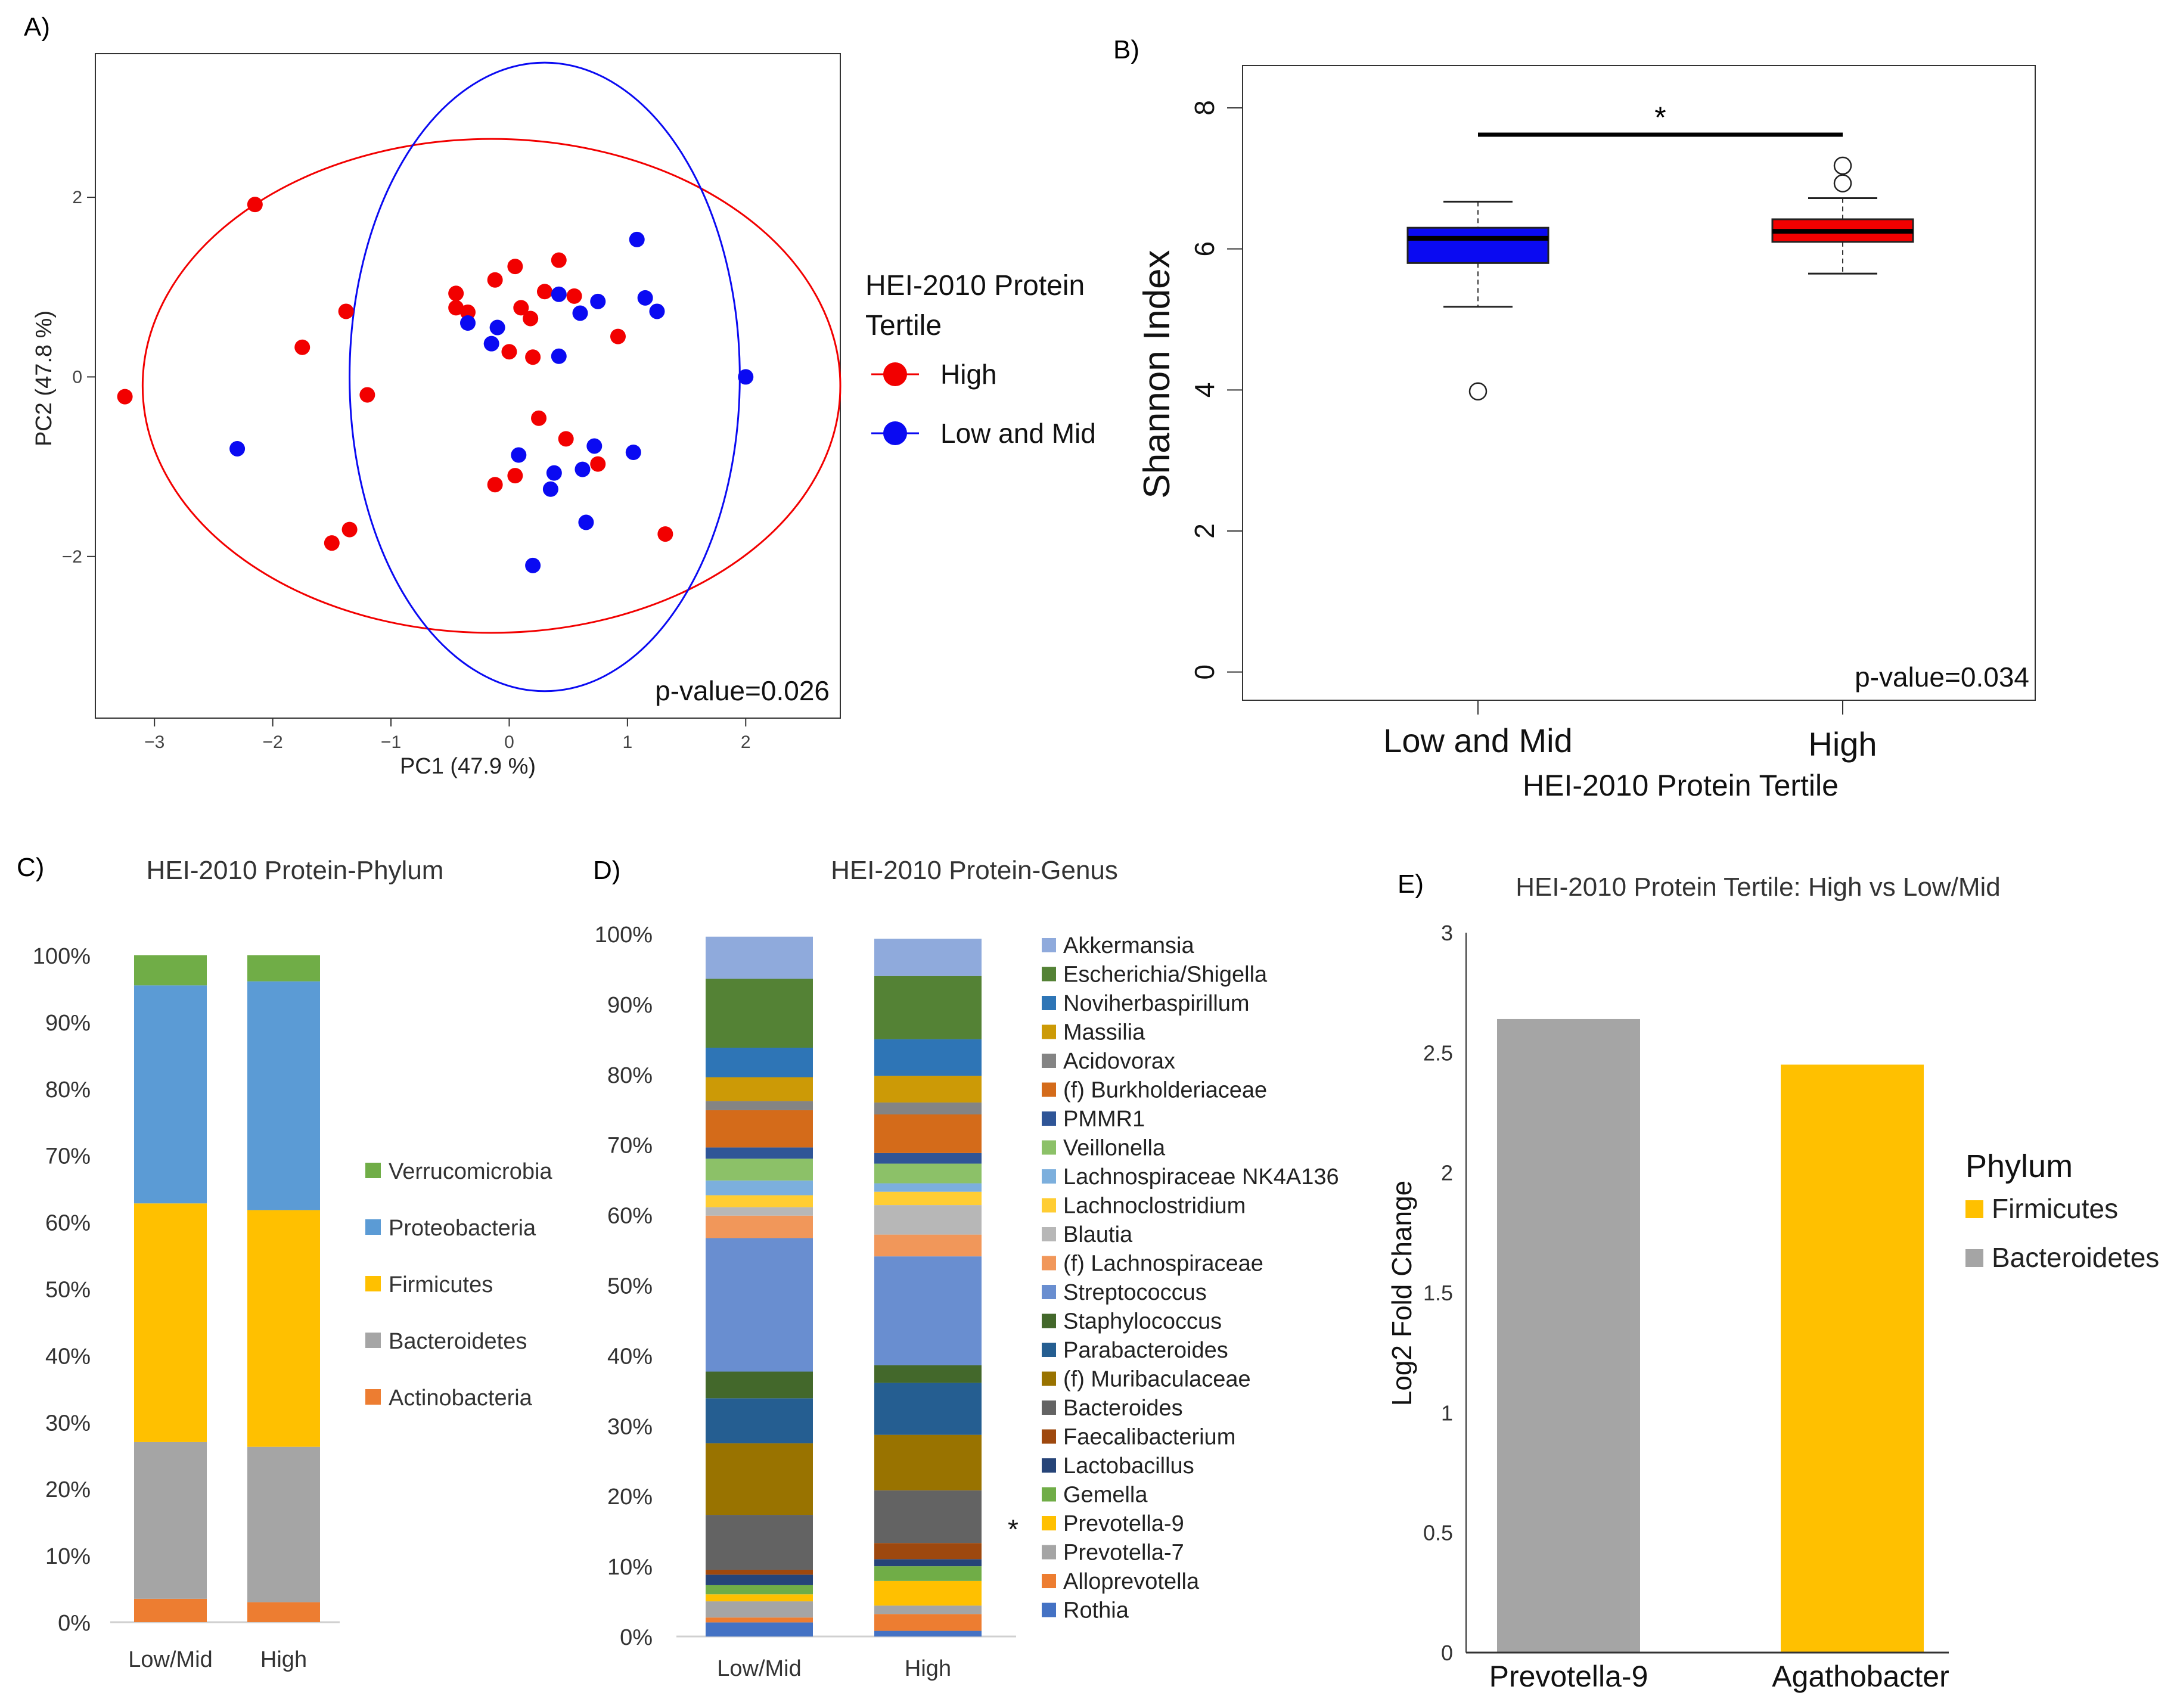 This screenshot has height=1708, width=2183. What do you see at coordinates (1145, 1351) in the screenshot?
I see `legend-label: Parabacteroides` at bounding box center [1145, 1351].